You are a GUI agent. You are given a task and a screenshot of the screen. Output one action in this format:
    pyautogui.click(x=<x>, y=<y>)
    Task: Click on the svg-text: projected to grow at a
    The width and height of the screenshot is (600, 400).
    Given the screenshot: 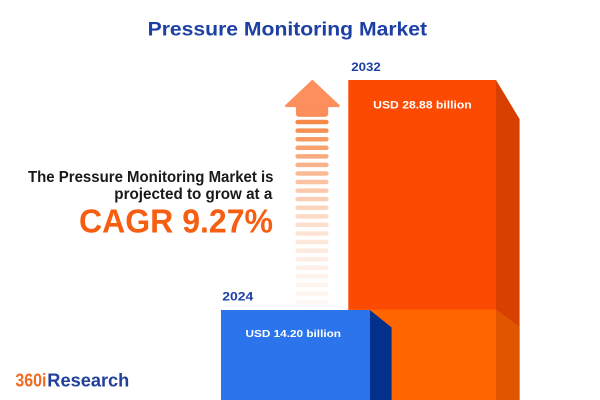 What is the action you would take?
    pyautogui.click(x=193, y=194)
    